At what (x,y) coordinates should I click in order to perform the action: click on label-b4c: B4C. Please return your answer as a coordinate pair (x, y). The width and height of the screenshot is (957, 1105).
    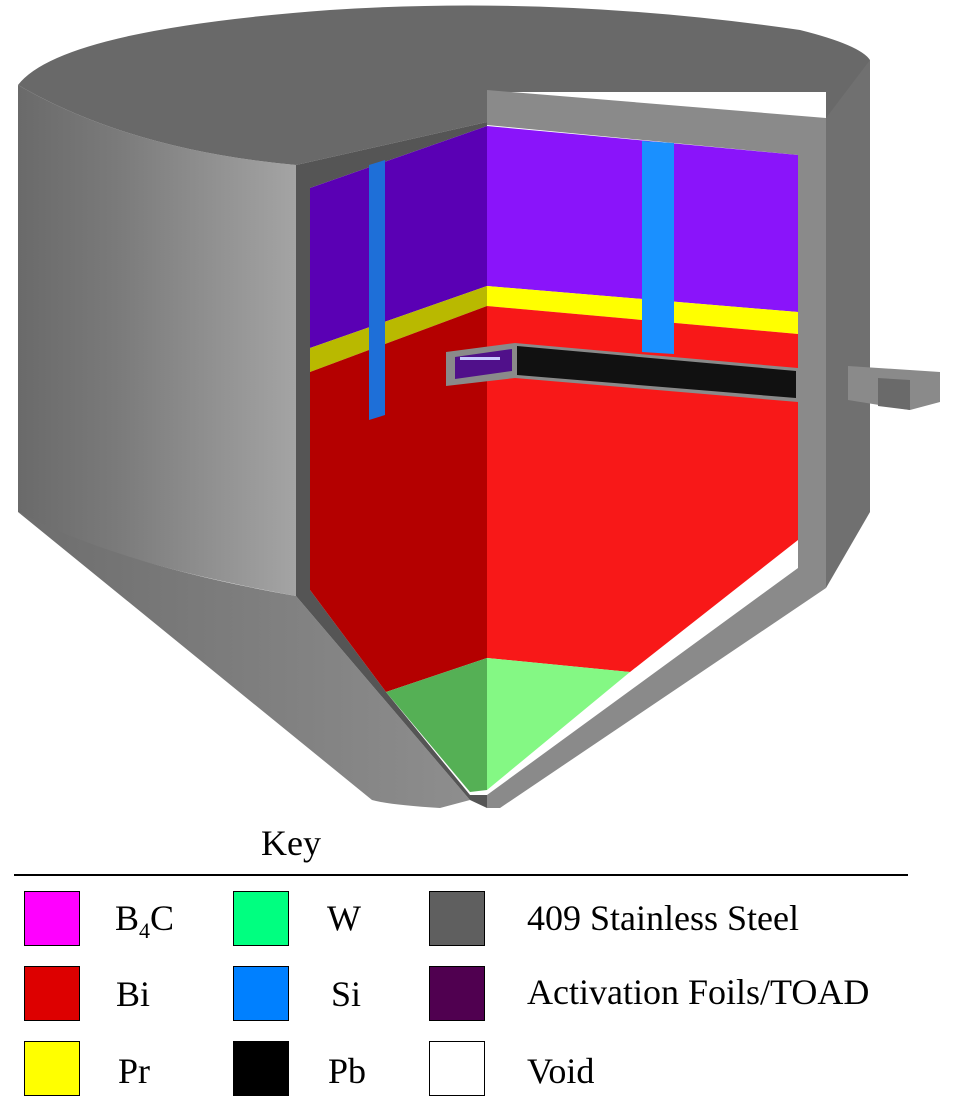
    Looking at the image, I should click on (145, 920).